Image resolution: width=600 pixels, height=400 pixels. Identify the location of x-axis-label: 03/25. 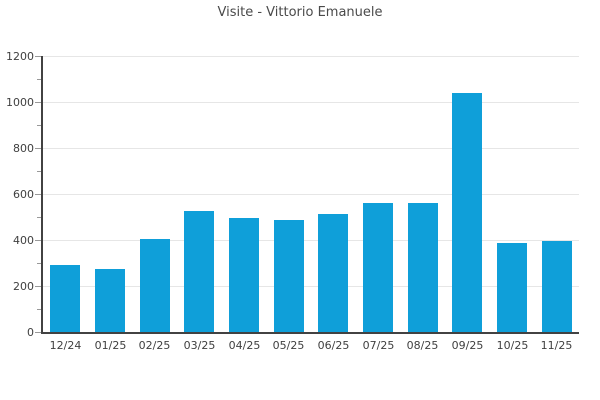
(199, 345).